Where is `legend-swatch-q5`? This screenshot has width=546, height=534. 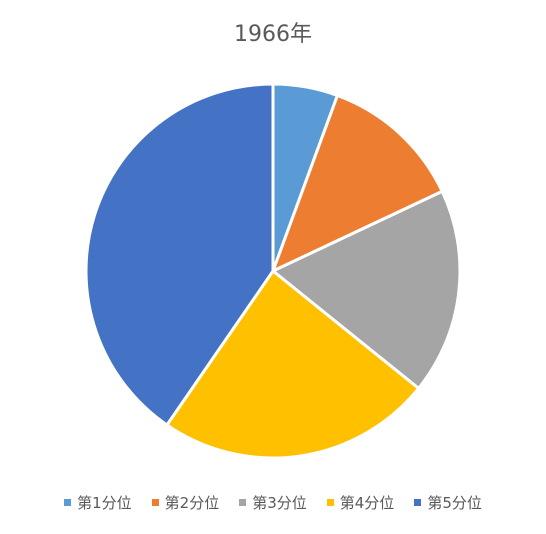
legend-swatch-q5 is located at coordinates (418, 502).